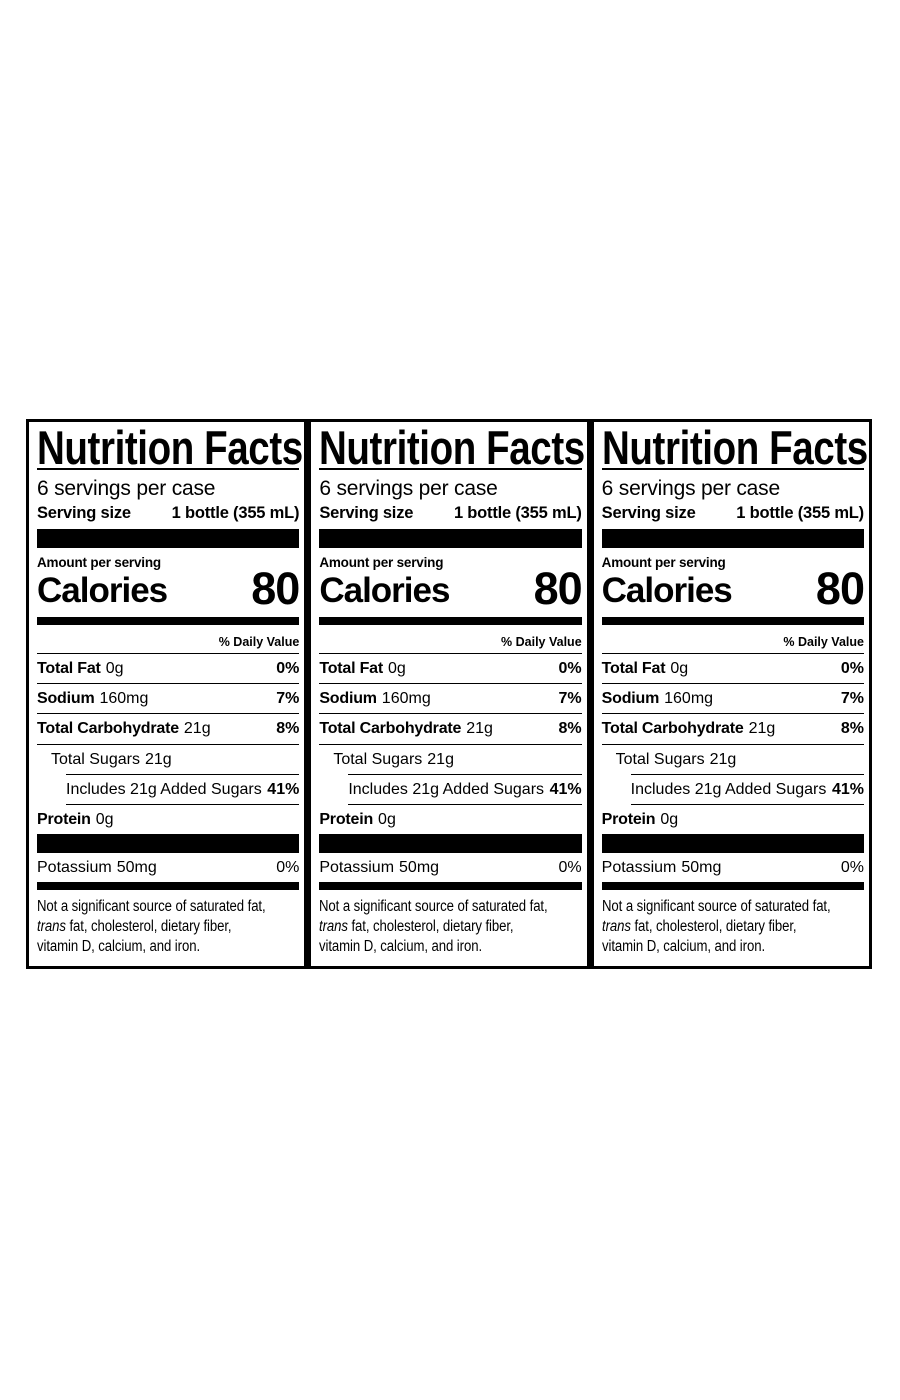 Image resolution: width=900 pixels, height=1400 pixels. Describe the element at coordinates (357, 819) in the screenshot. I see `nutrient-text: Protein 0g` at that location.